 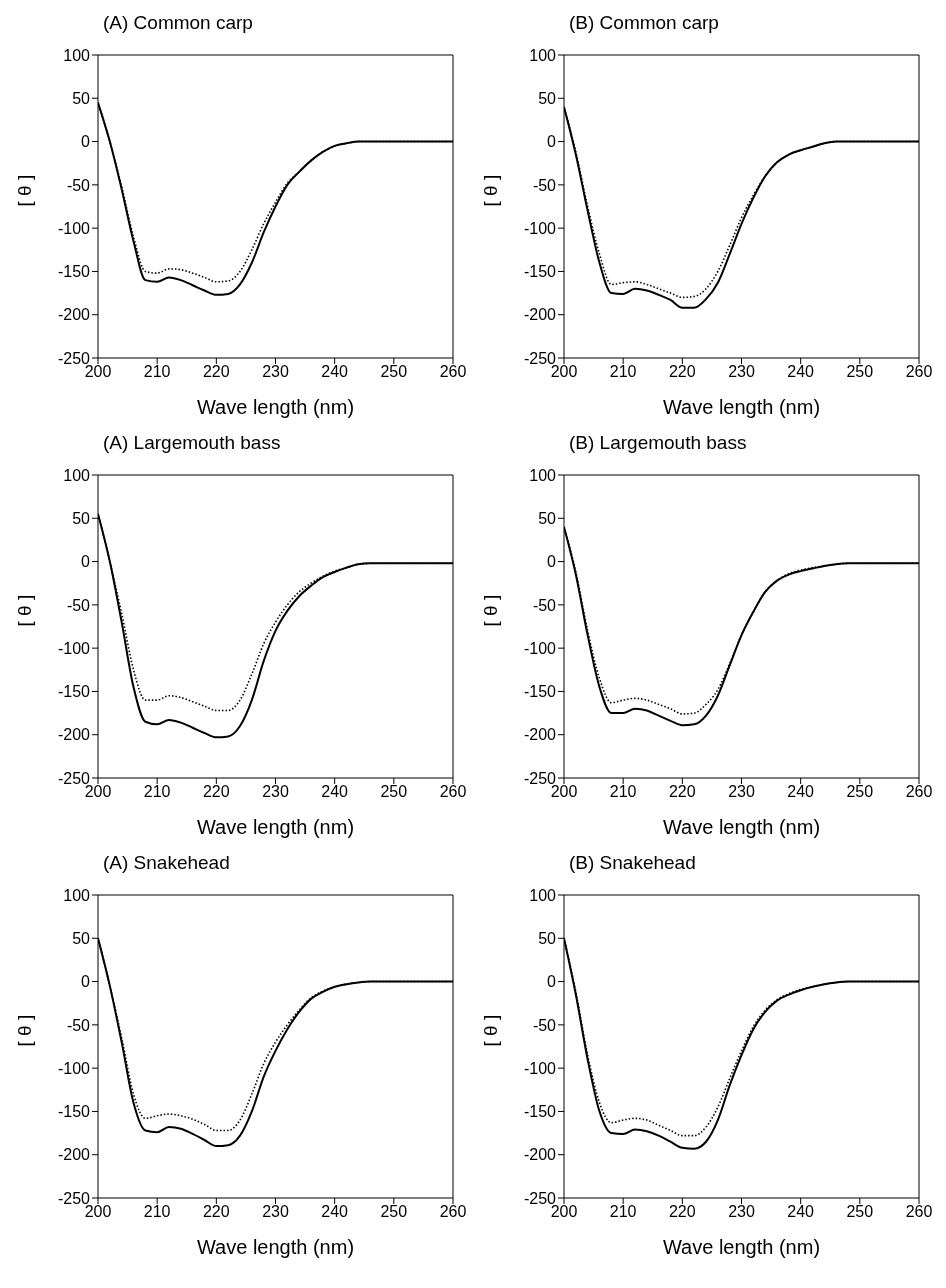 What do you see at coordinates (658, 443) in the screenshot?
I see `chart-title: (B) Largemouth bass` at bounding box center [658, 443].